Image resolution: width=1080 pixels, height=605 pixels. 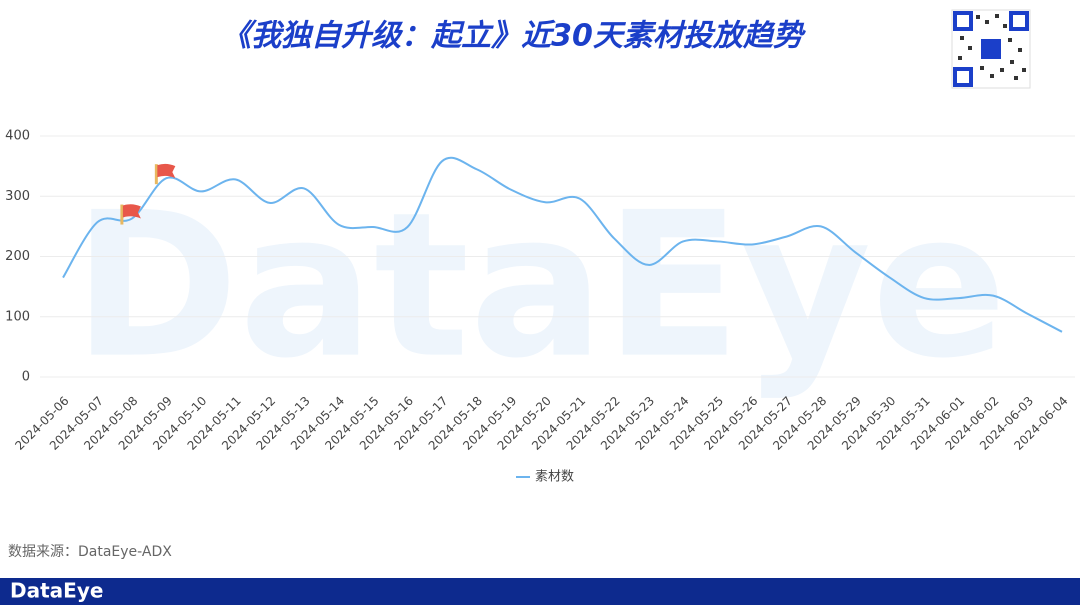 I want to click on footer-logo: DataEye, so click(x=56, y=591).